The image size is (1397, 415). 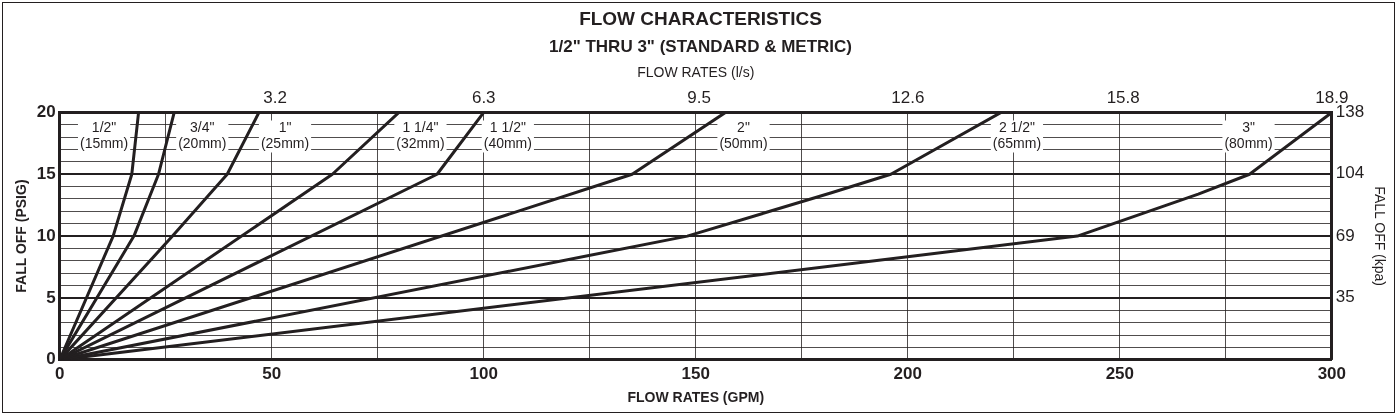 I want to click on y2-tick-label: 138, so click(x=1350, y=112).